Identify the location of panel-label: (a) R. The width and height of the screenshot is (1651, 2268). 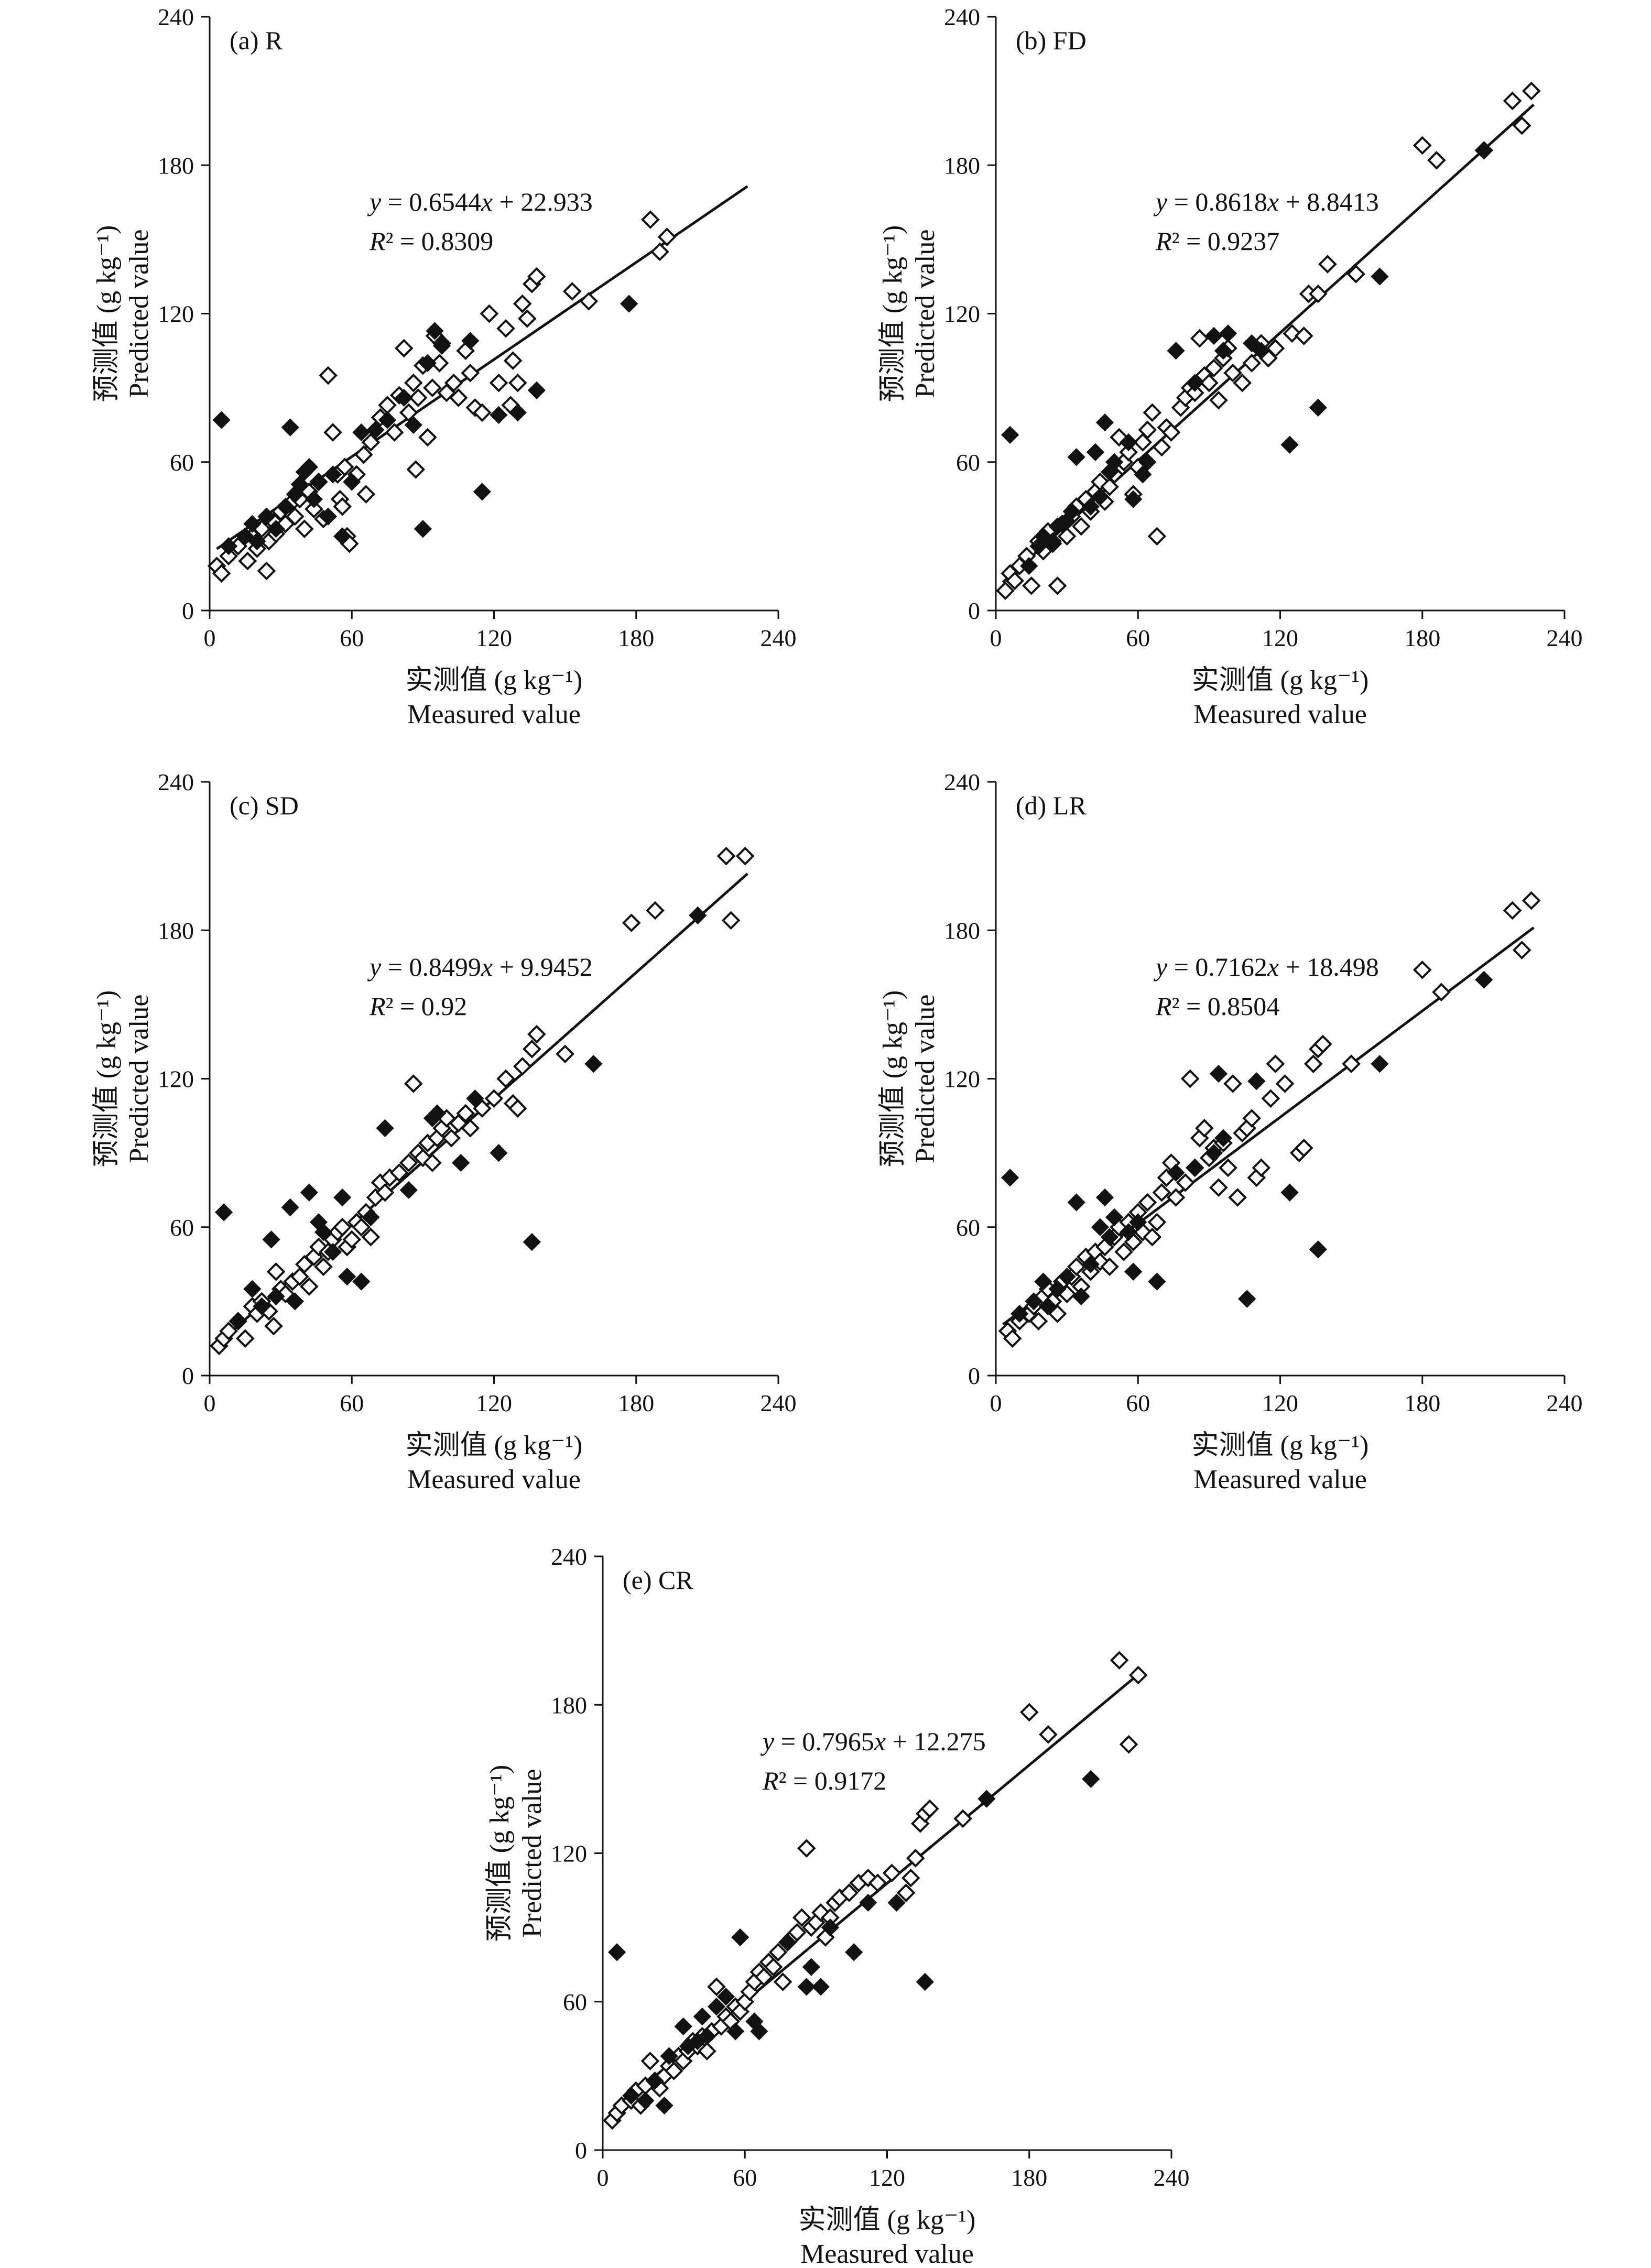
(256, 40).